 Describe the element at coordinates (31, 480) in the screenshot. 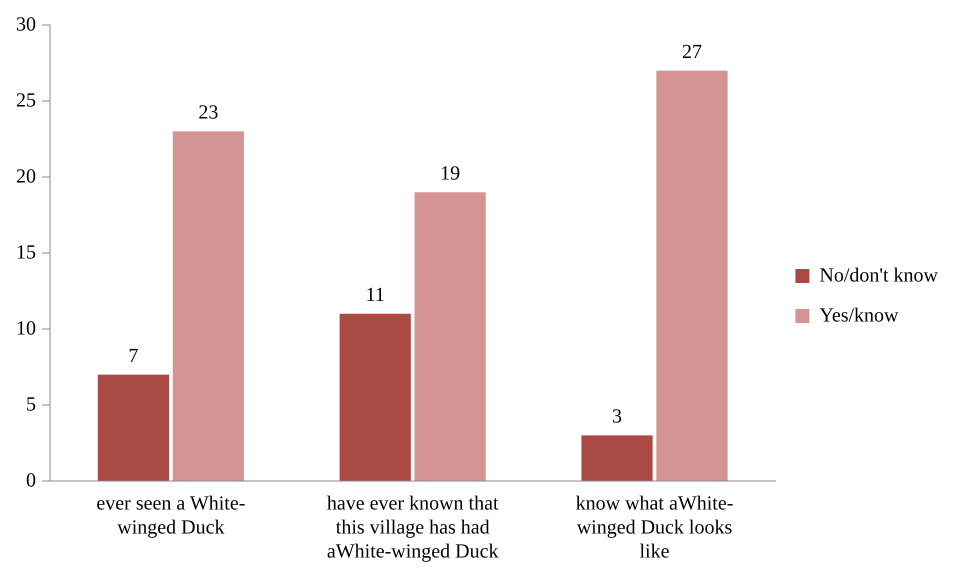

I see `y-tick-label: 0` at that location.